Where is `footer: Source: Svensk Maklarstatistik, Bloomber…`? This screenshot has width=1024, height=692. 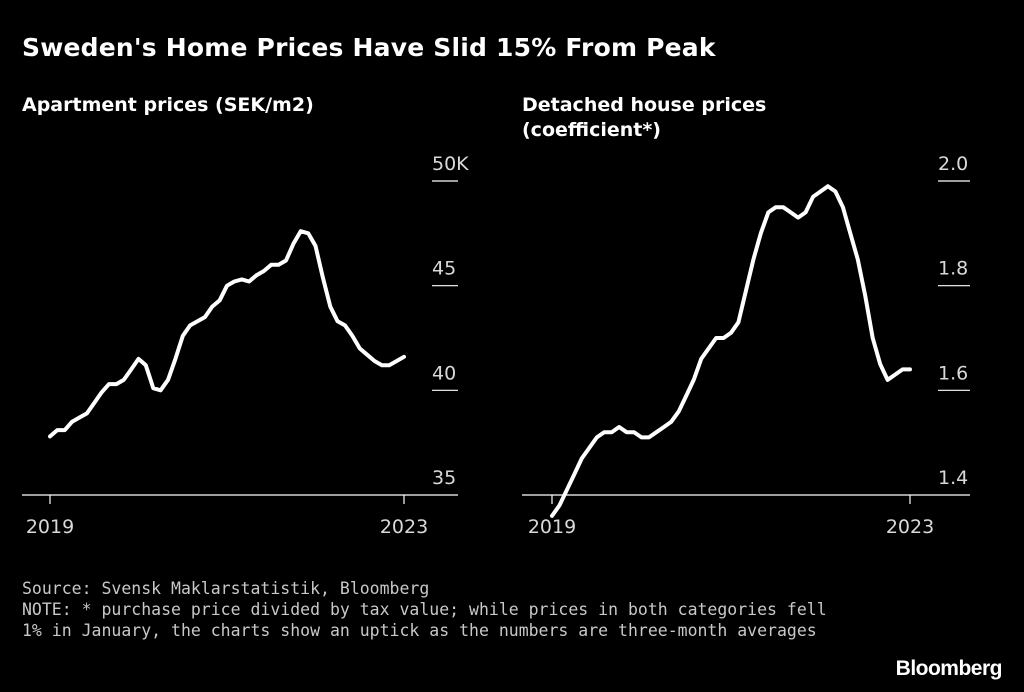 footer: Source: Svensk Maklarstatistik, Bloomber… is located at coordinates (432, 609).